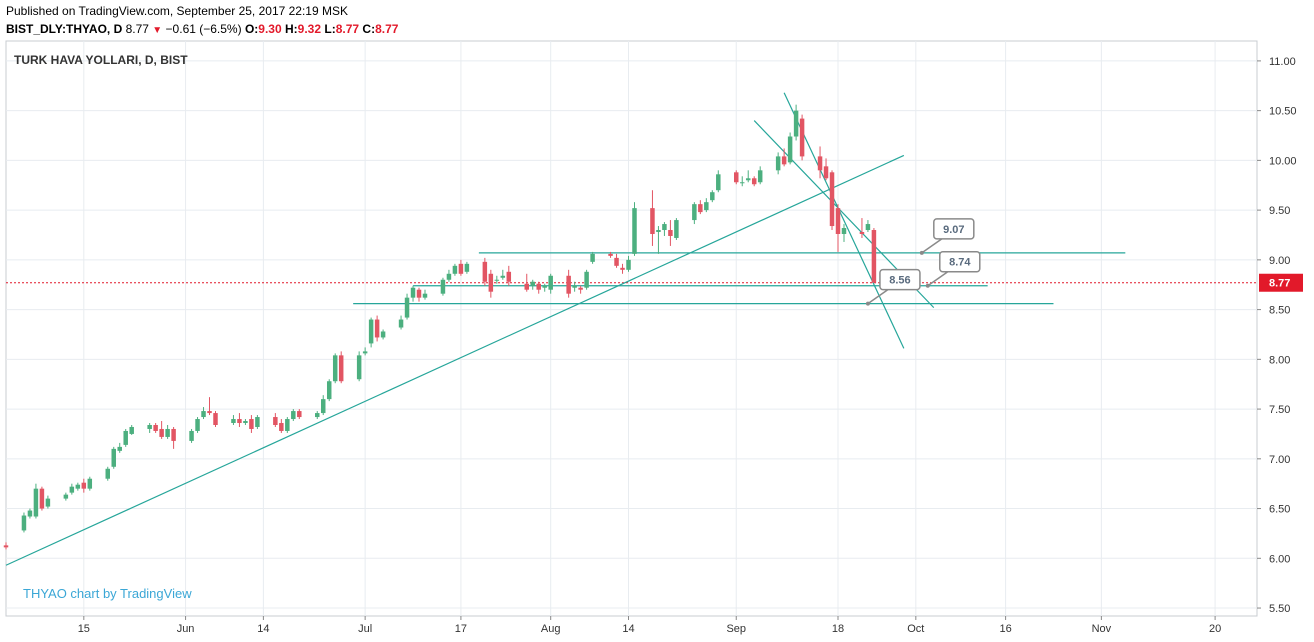 The height and width of the screenshot is (642, 1314). I want to click on last-price-tag-label: 8.77, so click(1279, 284).